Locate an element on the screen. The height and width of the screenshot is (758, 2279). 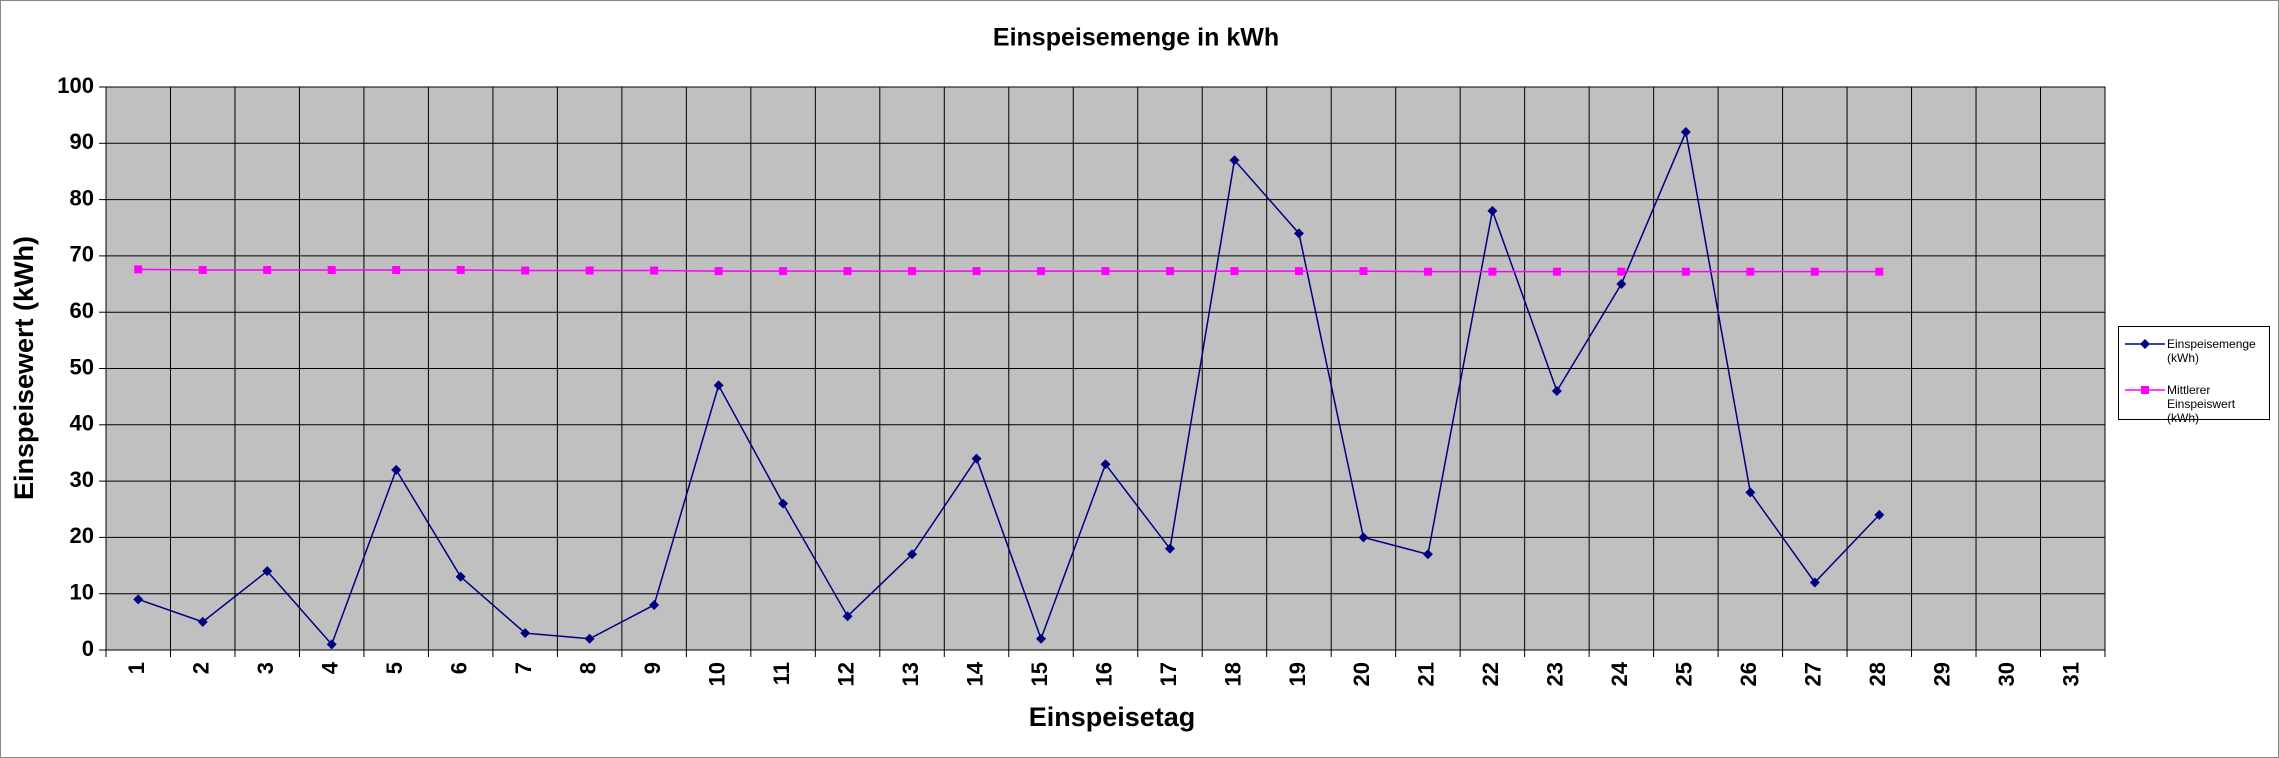
x-tick-label: 20 is located at coordinates (1361, 674).